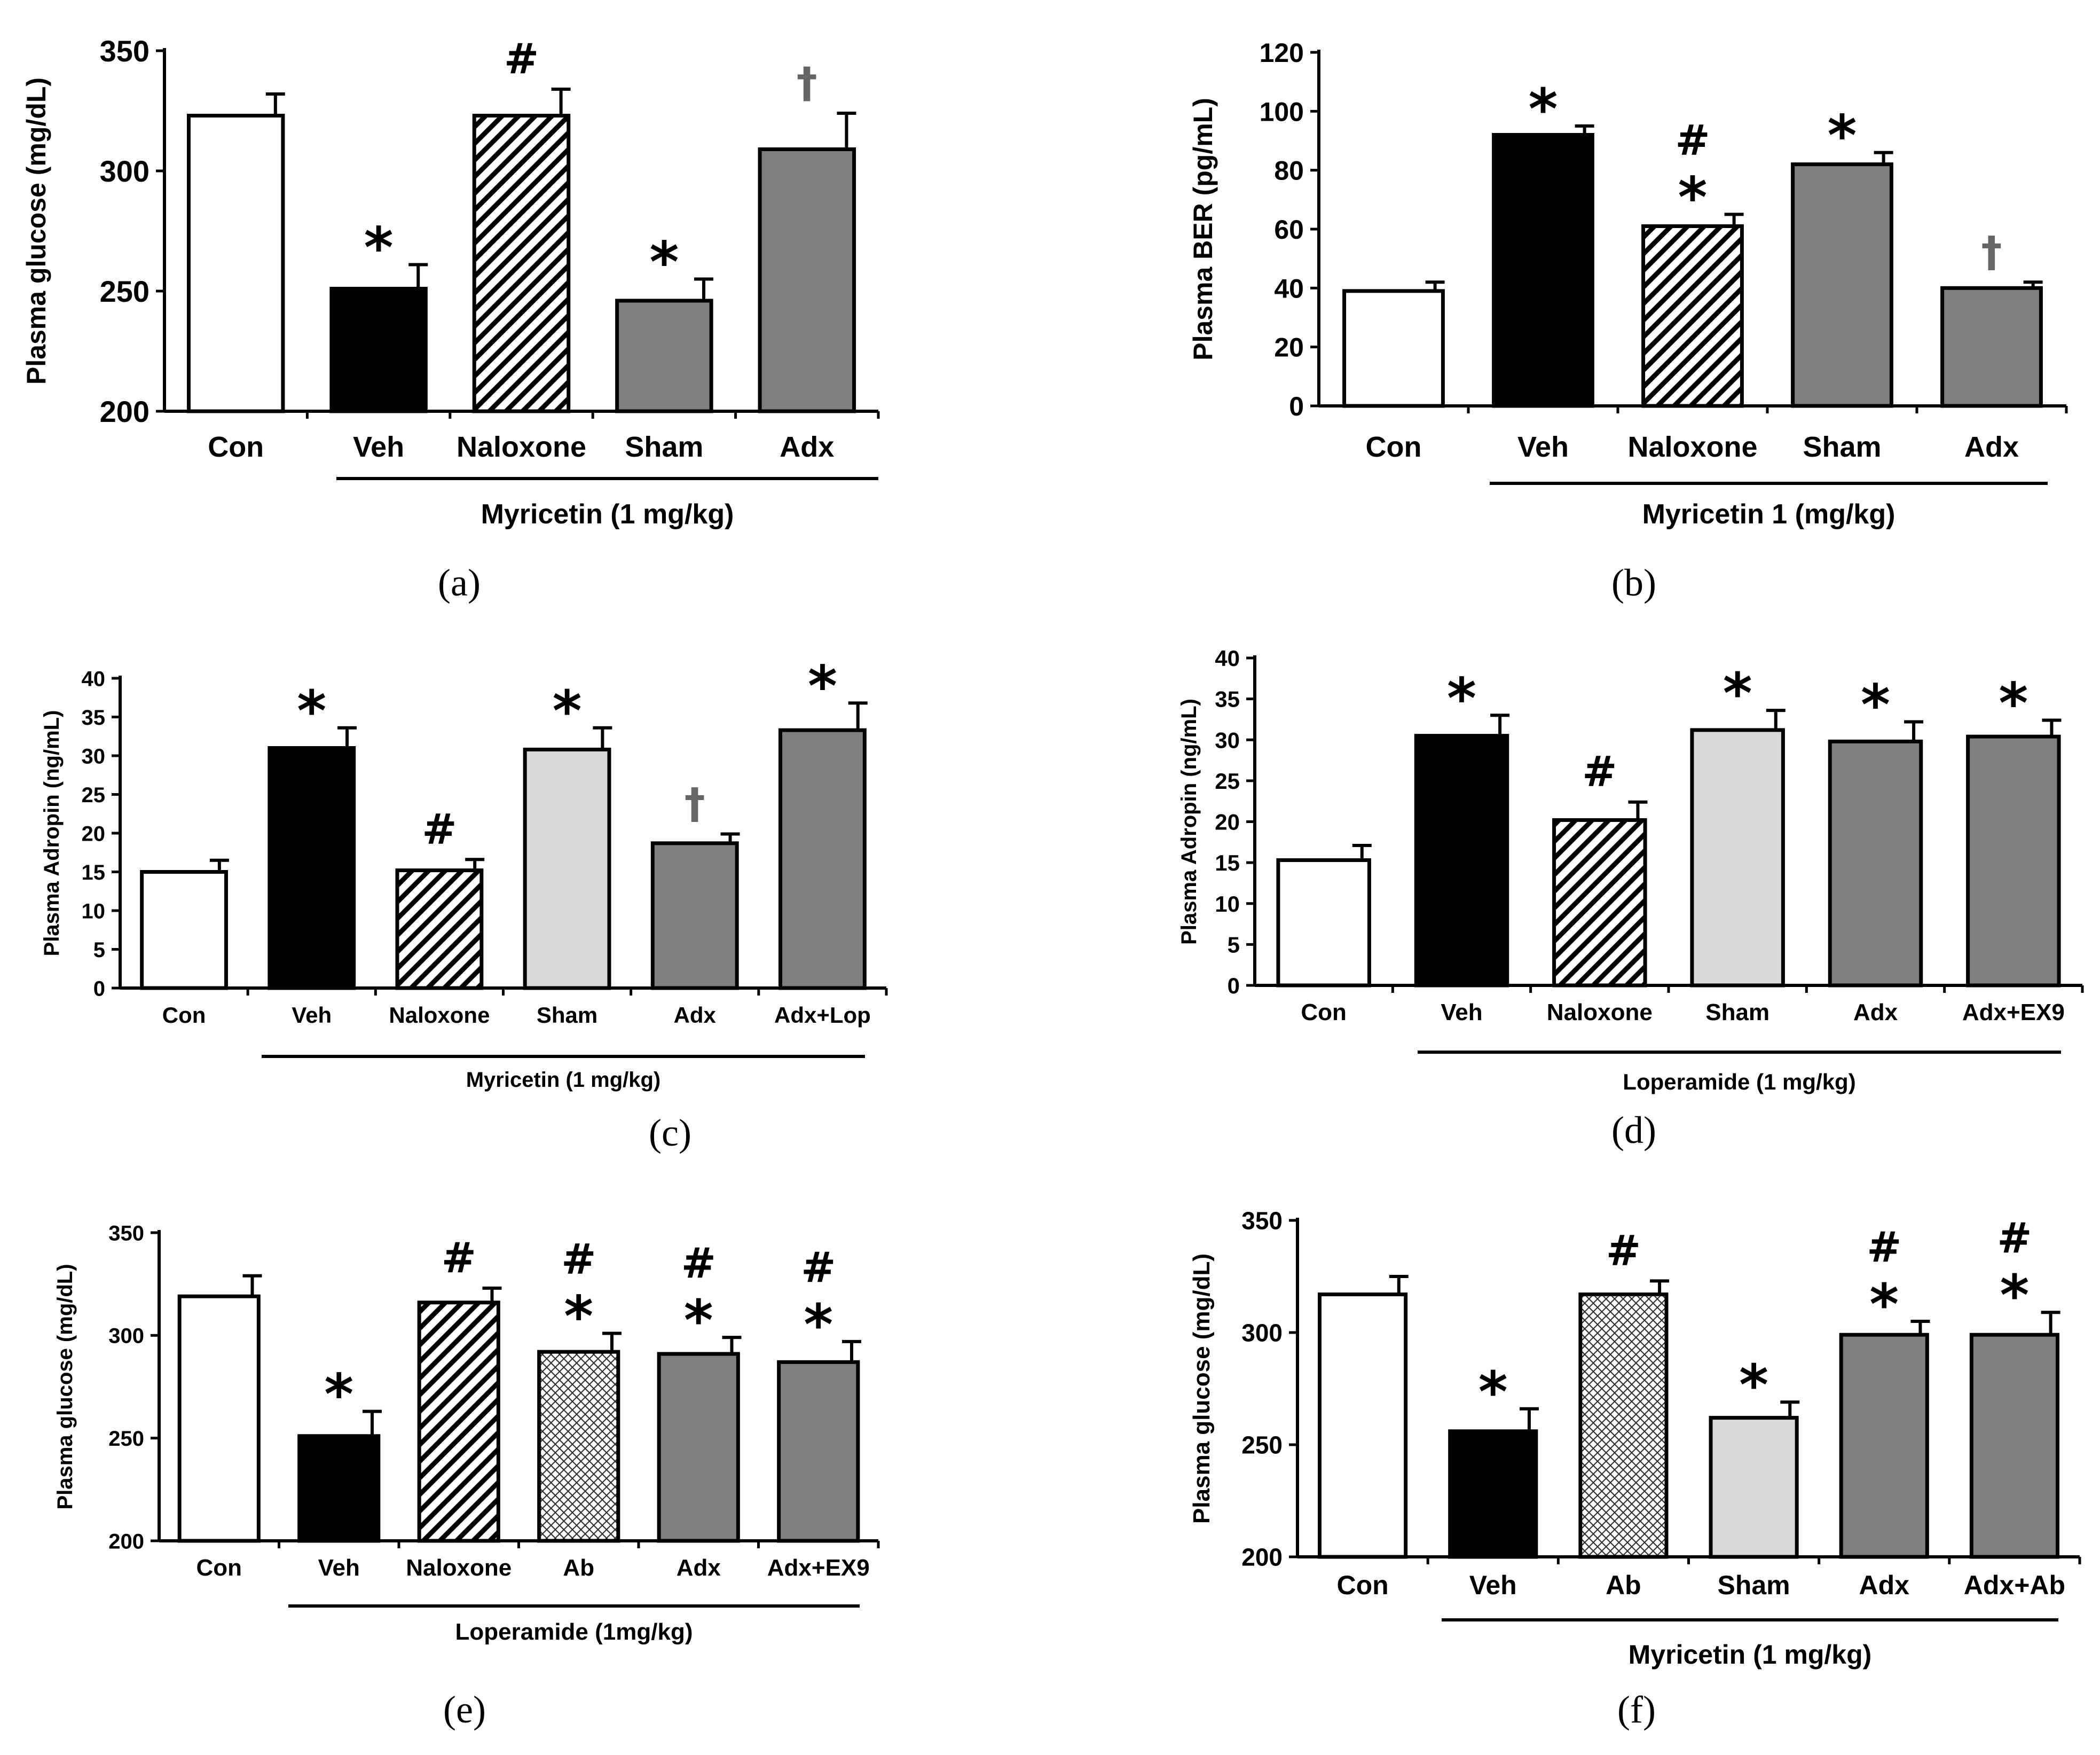 Image resolution: width=2100 pixels, height=1755 pixels. Describe the element at coordinates (670, 1132) in the screenshot. I see `panel-label: (c)` at that location.